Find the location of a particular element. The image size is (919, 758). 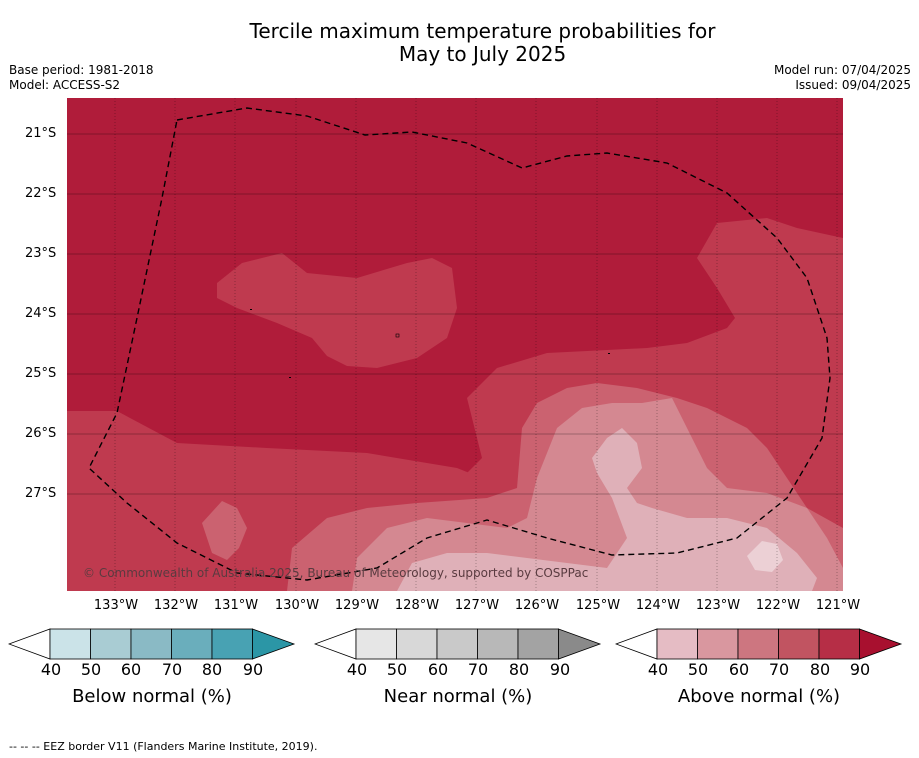

lon-label: 132°W is located at coordinates (176, 605).